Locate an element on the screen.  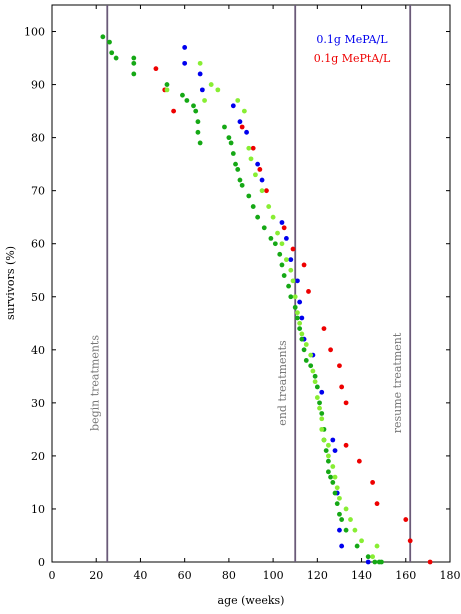
y-tick-label: 30 is located at coordinates (38, 403).